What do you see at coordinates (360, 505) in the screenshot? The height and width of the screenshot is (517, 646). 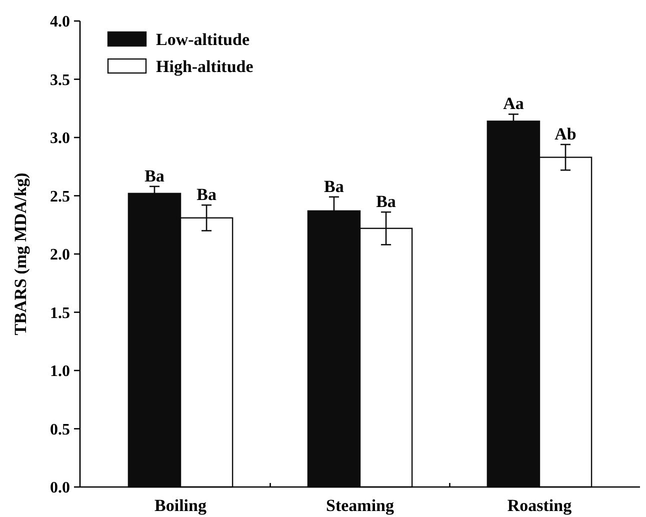 I see `x-tick-label: Steaming` at bounding box center [360, 505].